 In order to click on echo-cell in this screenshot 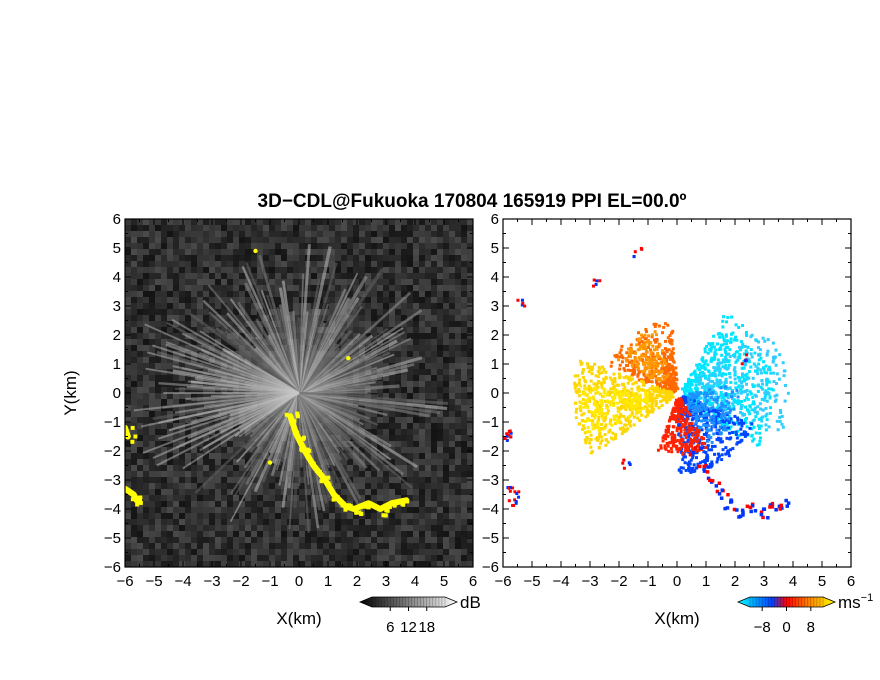, I will do `click(126, 490)`.